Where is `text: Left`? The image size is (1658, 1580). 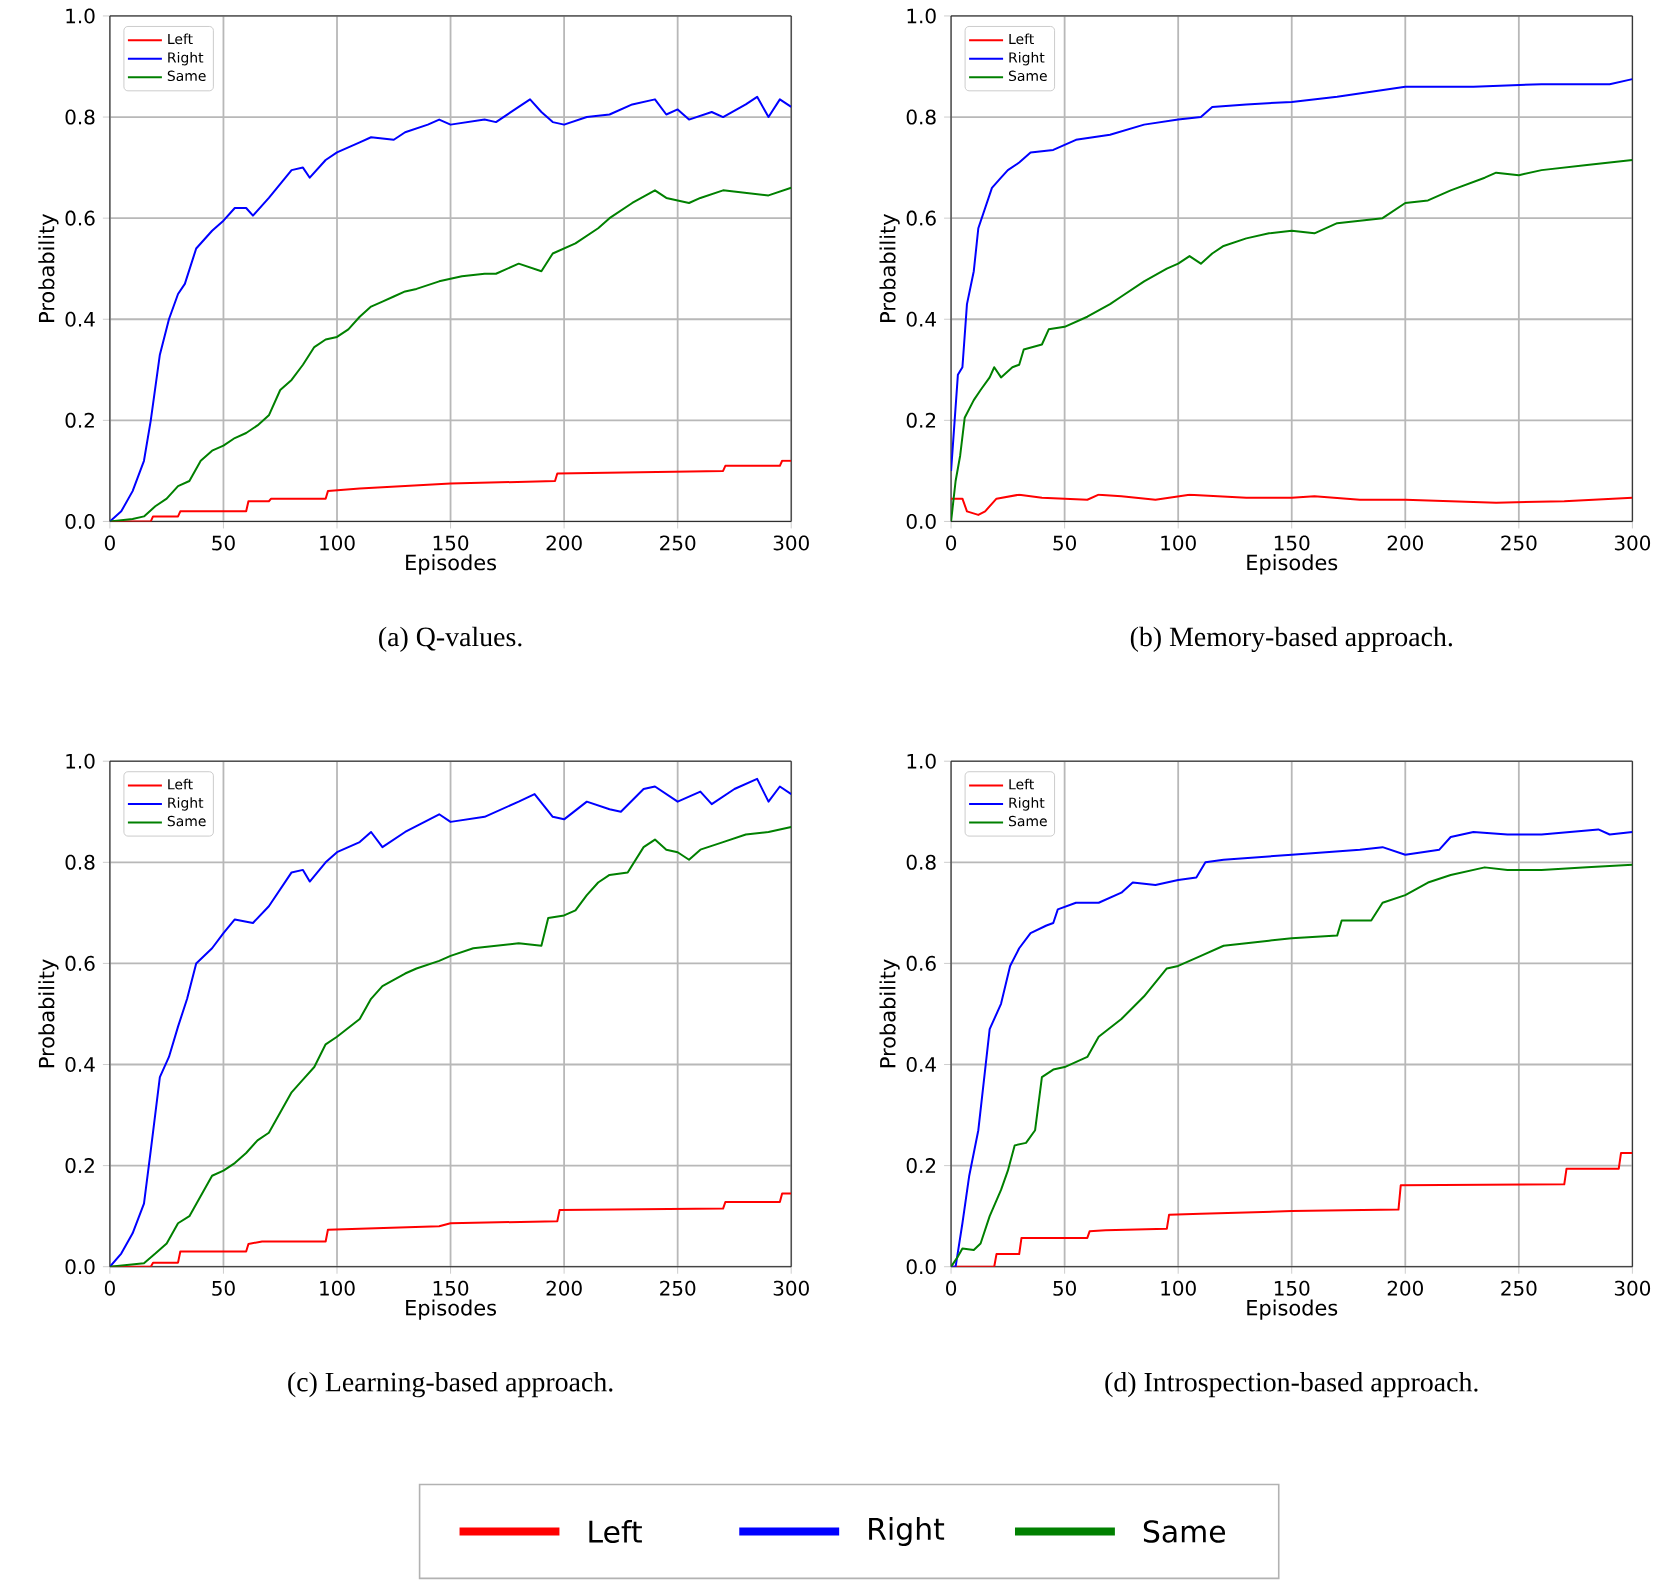 text: Left is located at coordinates (615, 1531).